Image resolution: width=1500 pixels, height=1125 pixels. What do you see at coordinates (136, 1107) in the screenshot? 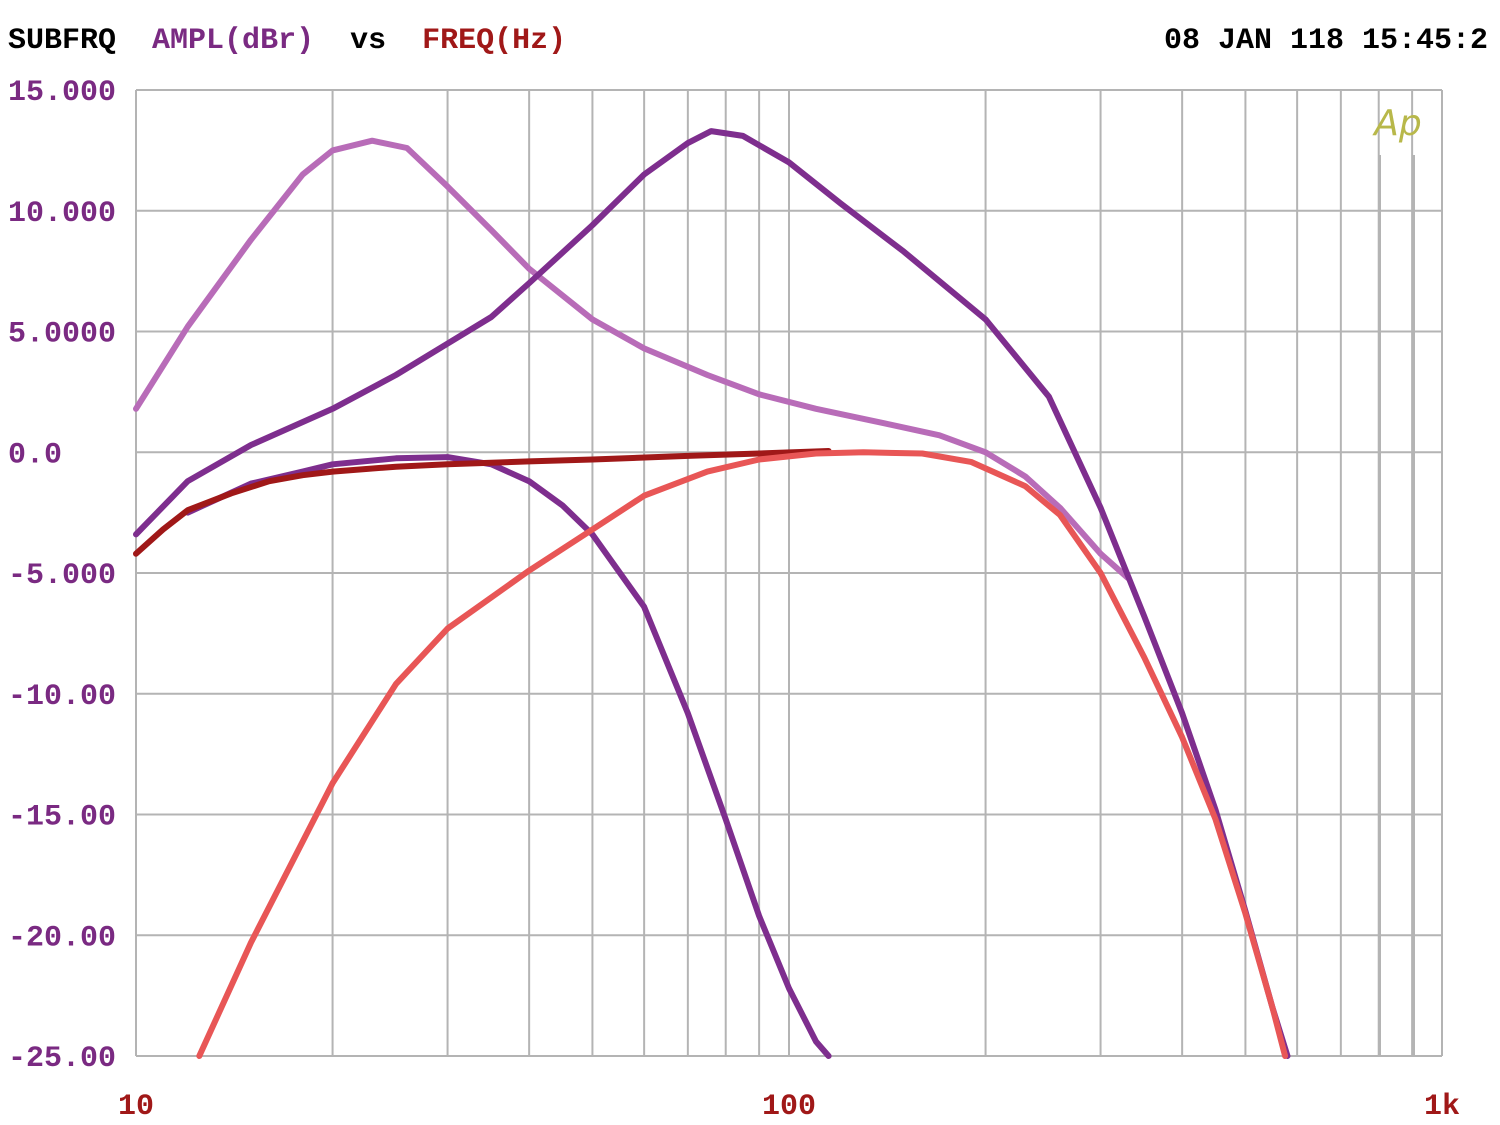
I see `x-tick-label: 10` at bounding box center [136, 1107].